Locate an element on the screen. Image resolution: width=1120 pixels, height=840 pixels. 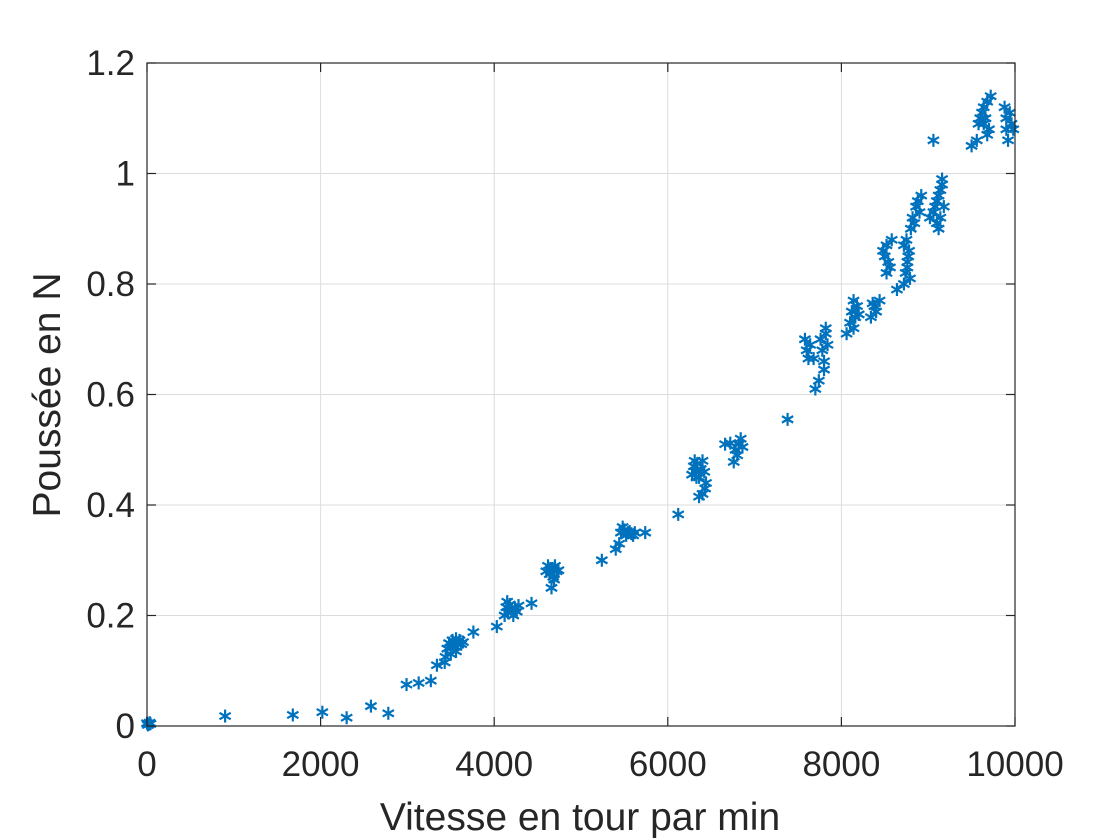
x-tick-label: 0 is located at coordinates (146, 764).